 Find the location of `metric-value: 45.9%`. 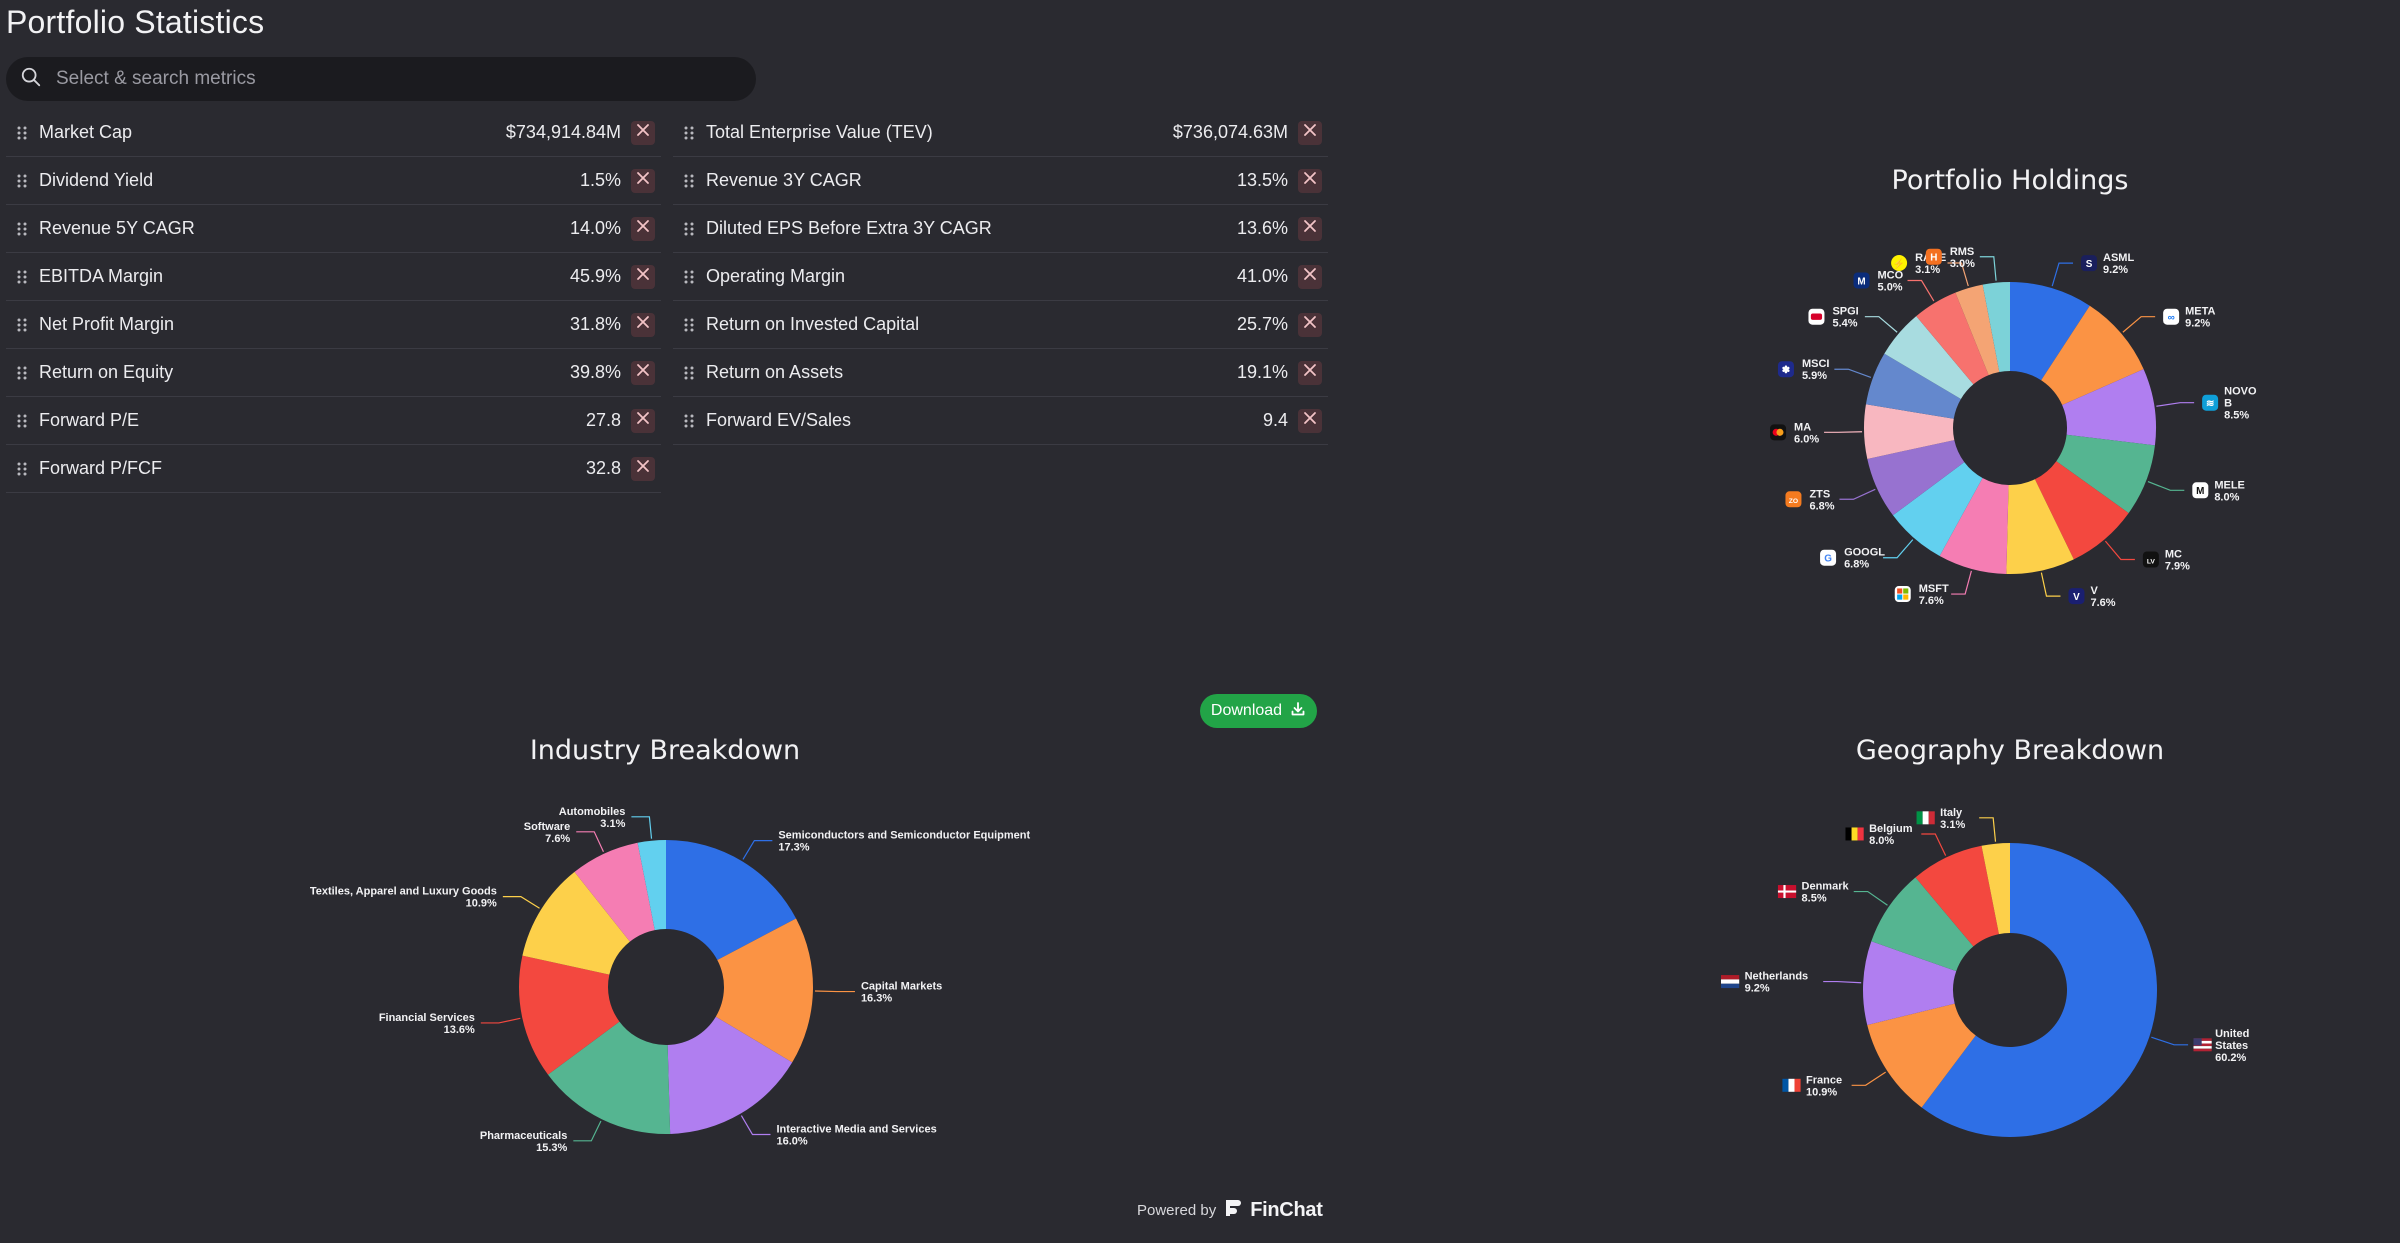

metric-value: 45.9% is located at coordinates (595, 276).